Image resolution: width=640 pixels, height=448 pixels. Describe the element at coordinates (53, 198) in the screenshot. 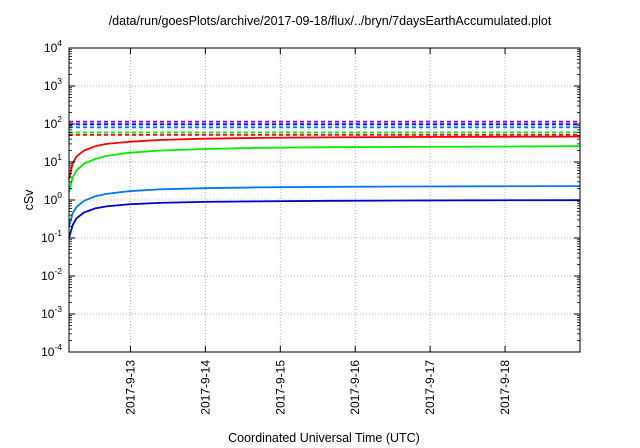

I see `y-tick-label: 10⁰` at that location.